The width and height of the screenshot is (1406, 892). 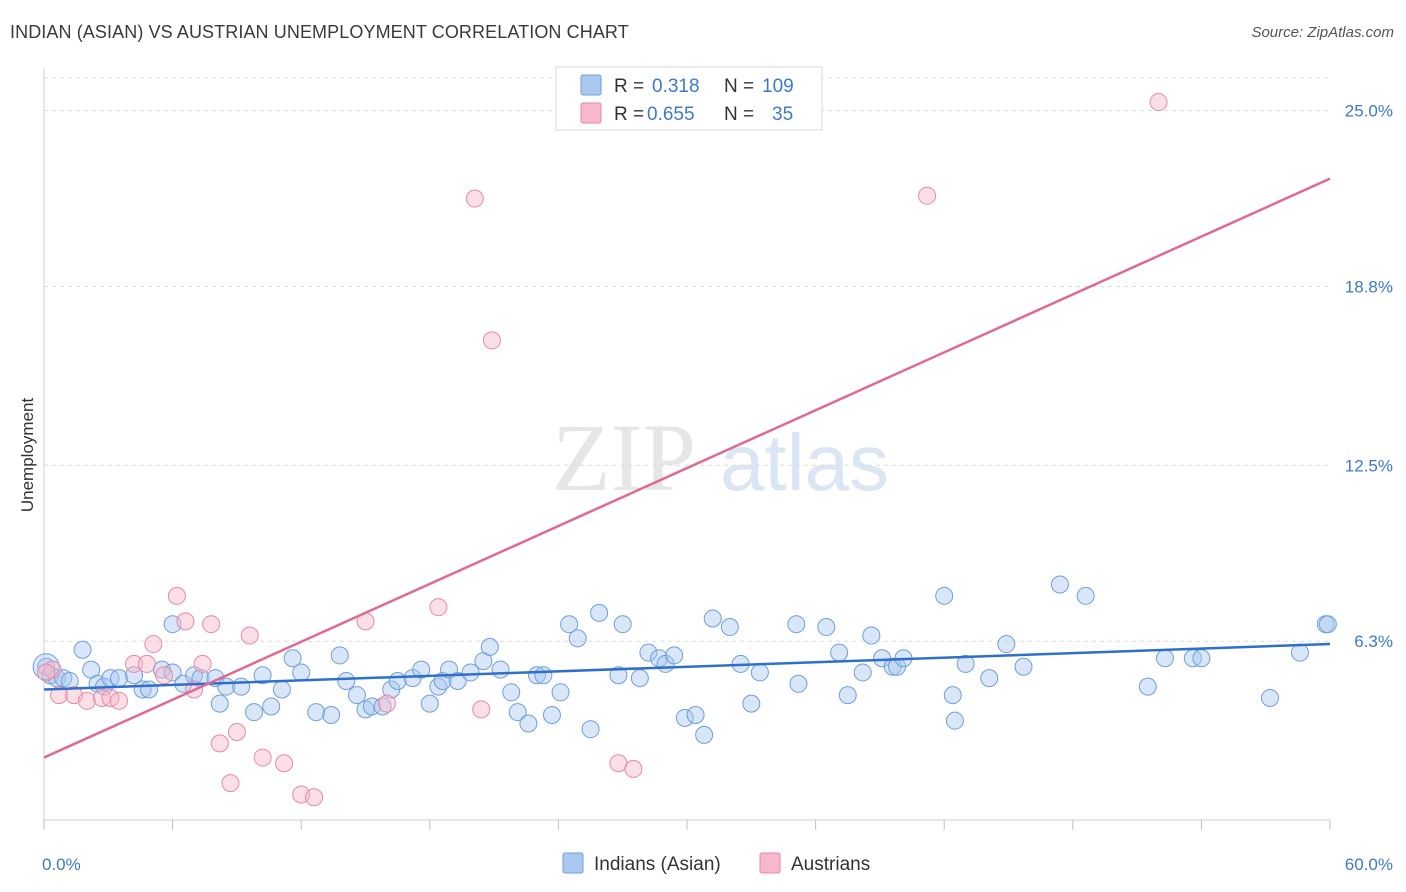 What do you see at coordinates (804, 462) in the screenshot?
I see `watermark-atlas: atlas` at bounding box center [804, 462].